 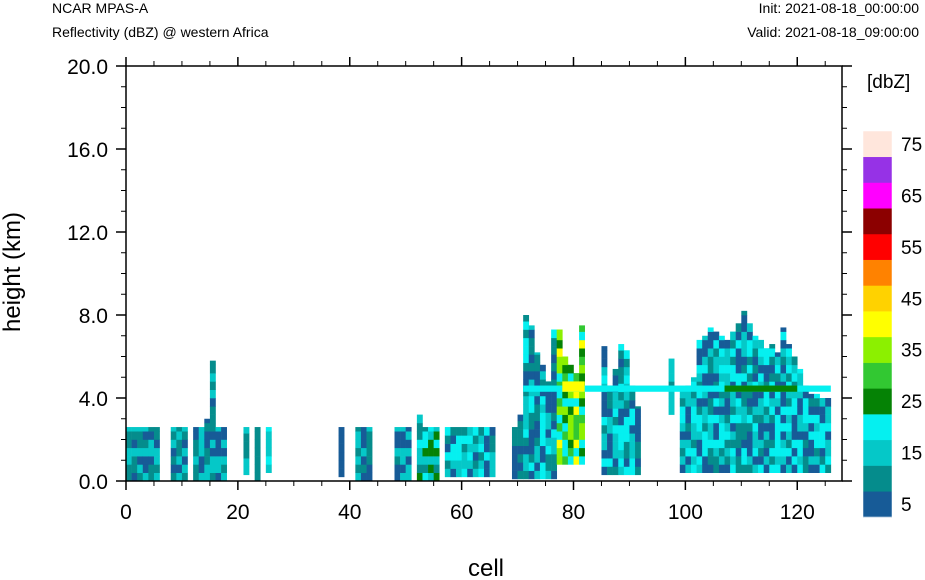 What do you see at coordinates (87, 233) in the screenshot?
I see `y-tick-label: 12.0` at bounding box center [87, 233].